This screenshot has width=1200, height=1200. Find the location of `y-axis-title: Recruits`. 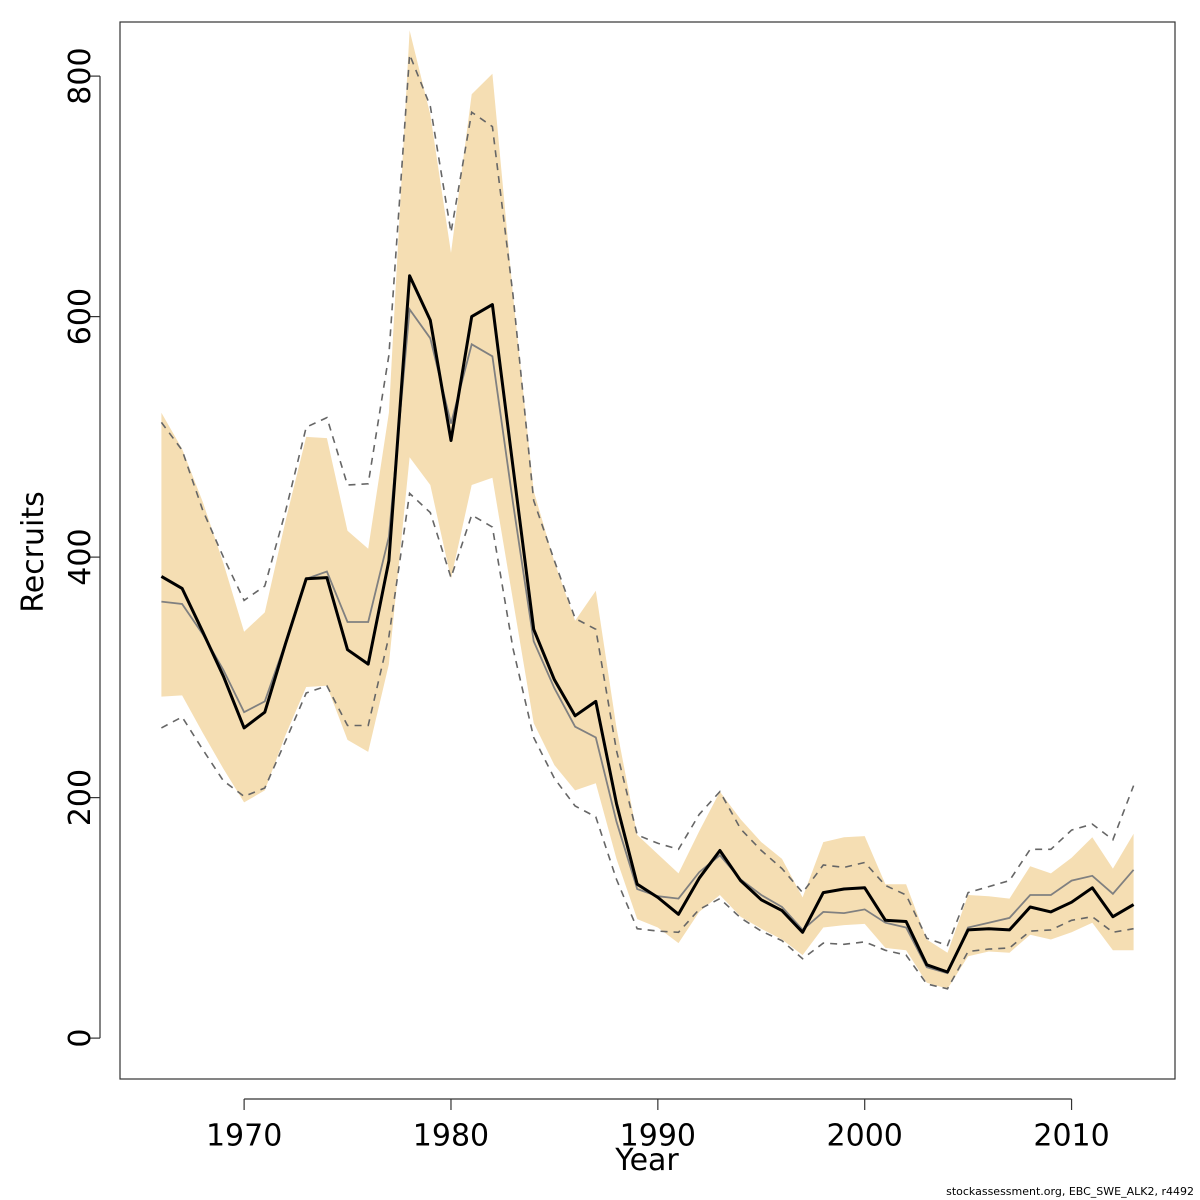

y-axis-title: Recruits is located at coordinates (33, 552).